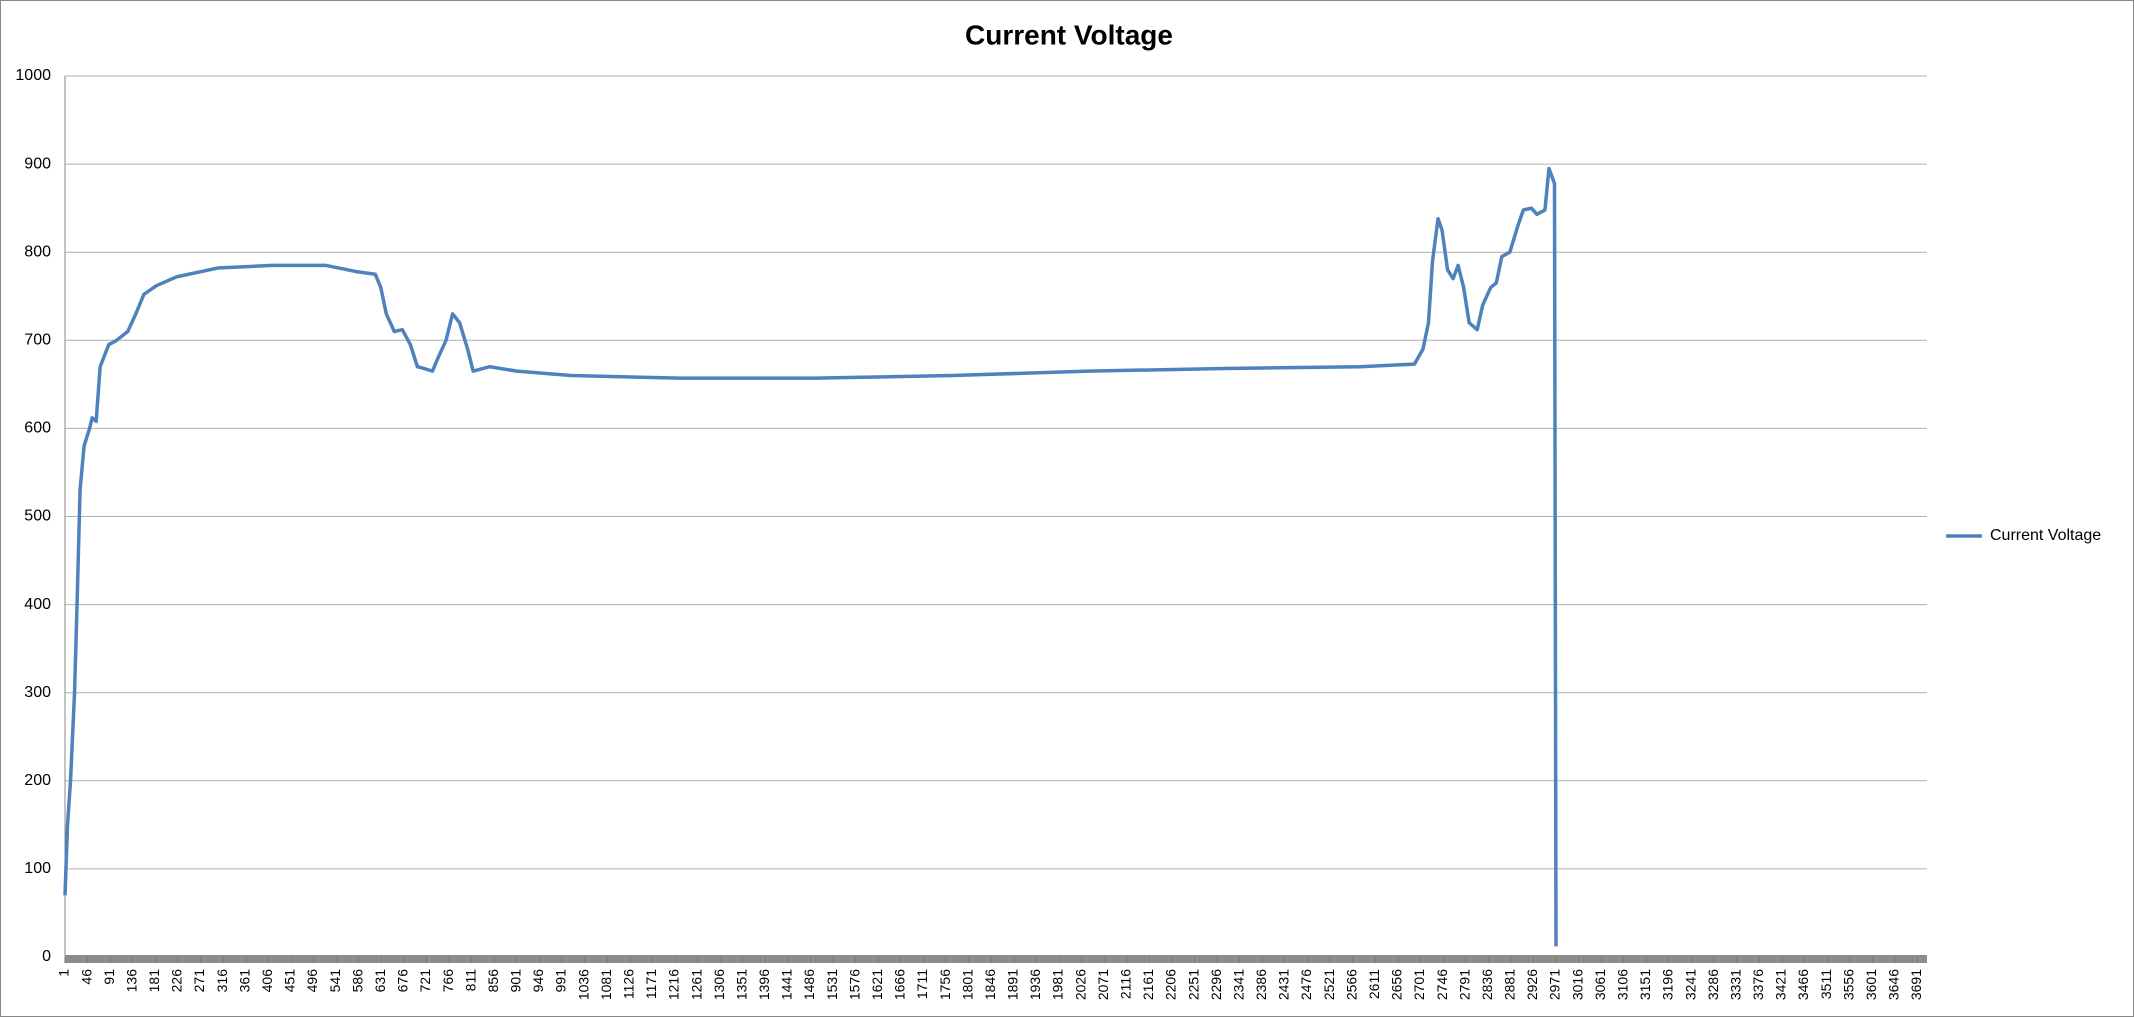 Image resolution: width=2134 pixels, height=1017 pixels. Describe the element at coordinates (1035, 984) in the screenshot. I see `x-tick-label: 1936` at that location.